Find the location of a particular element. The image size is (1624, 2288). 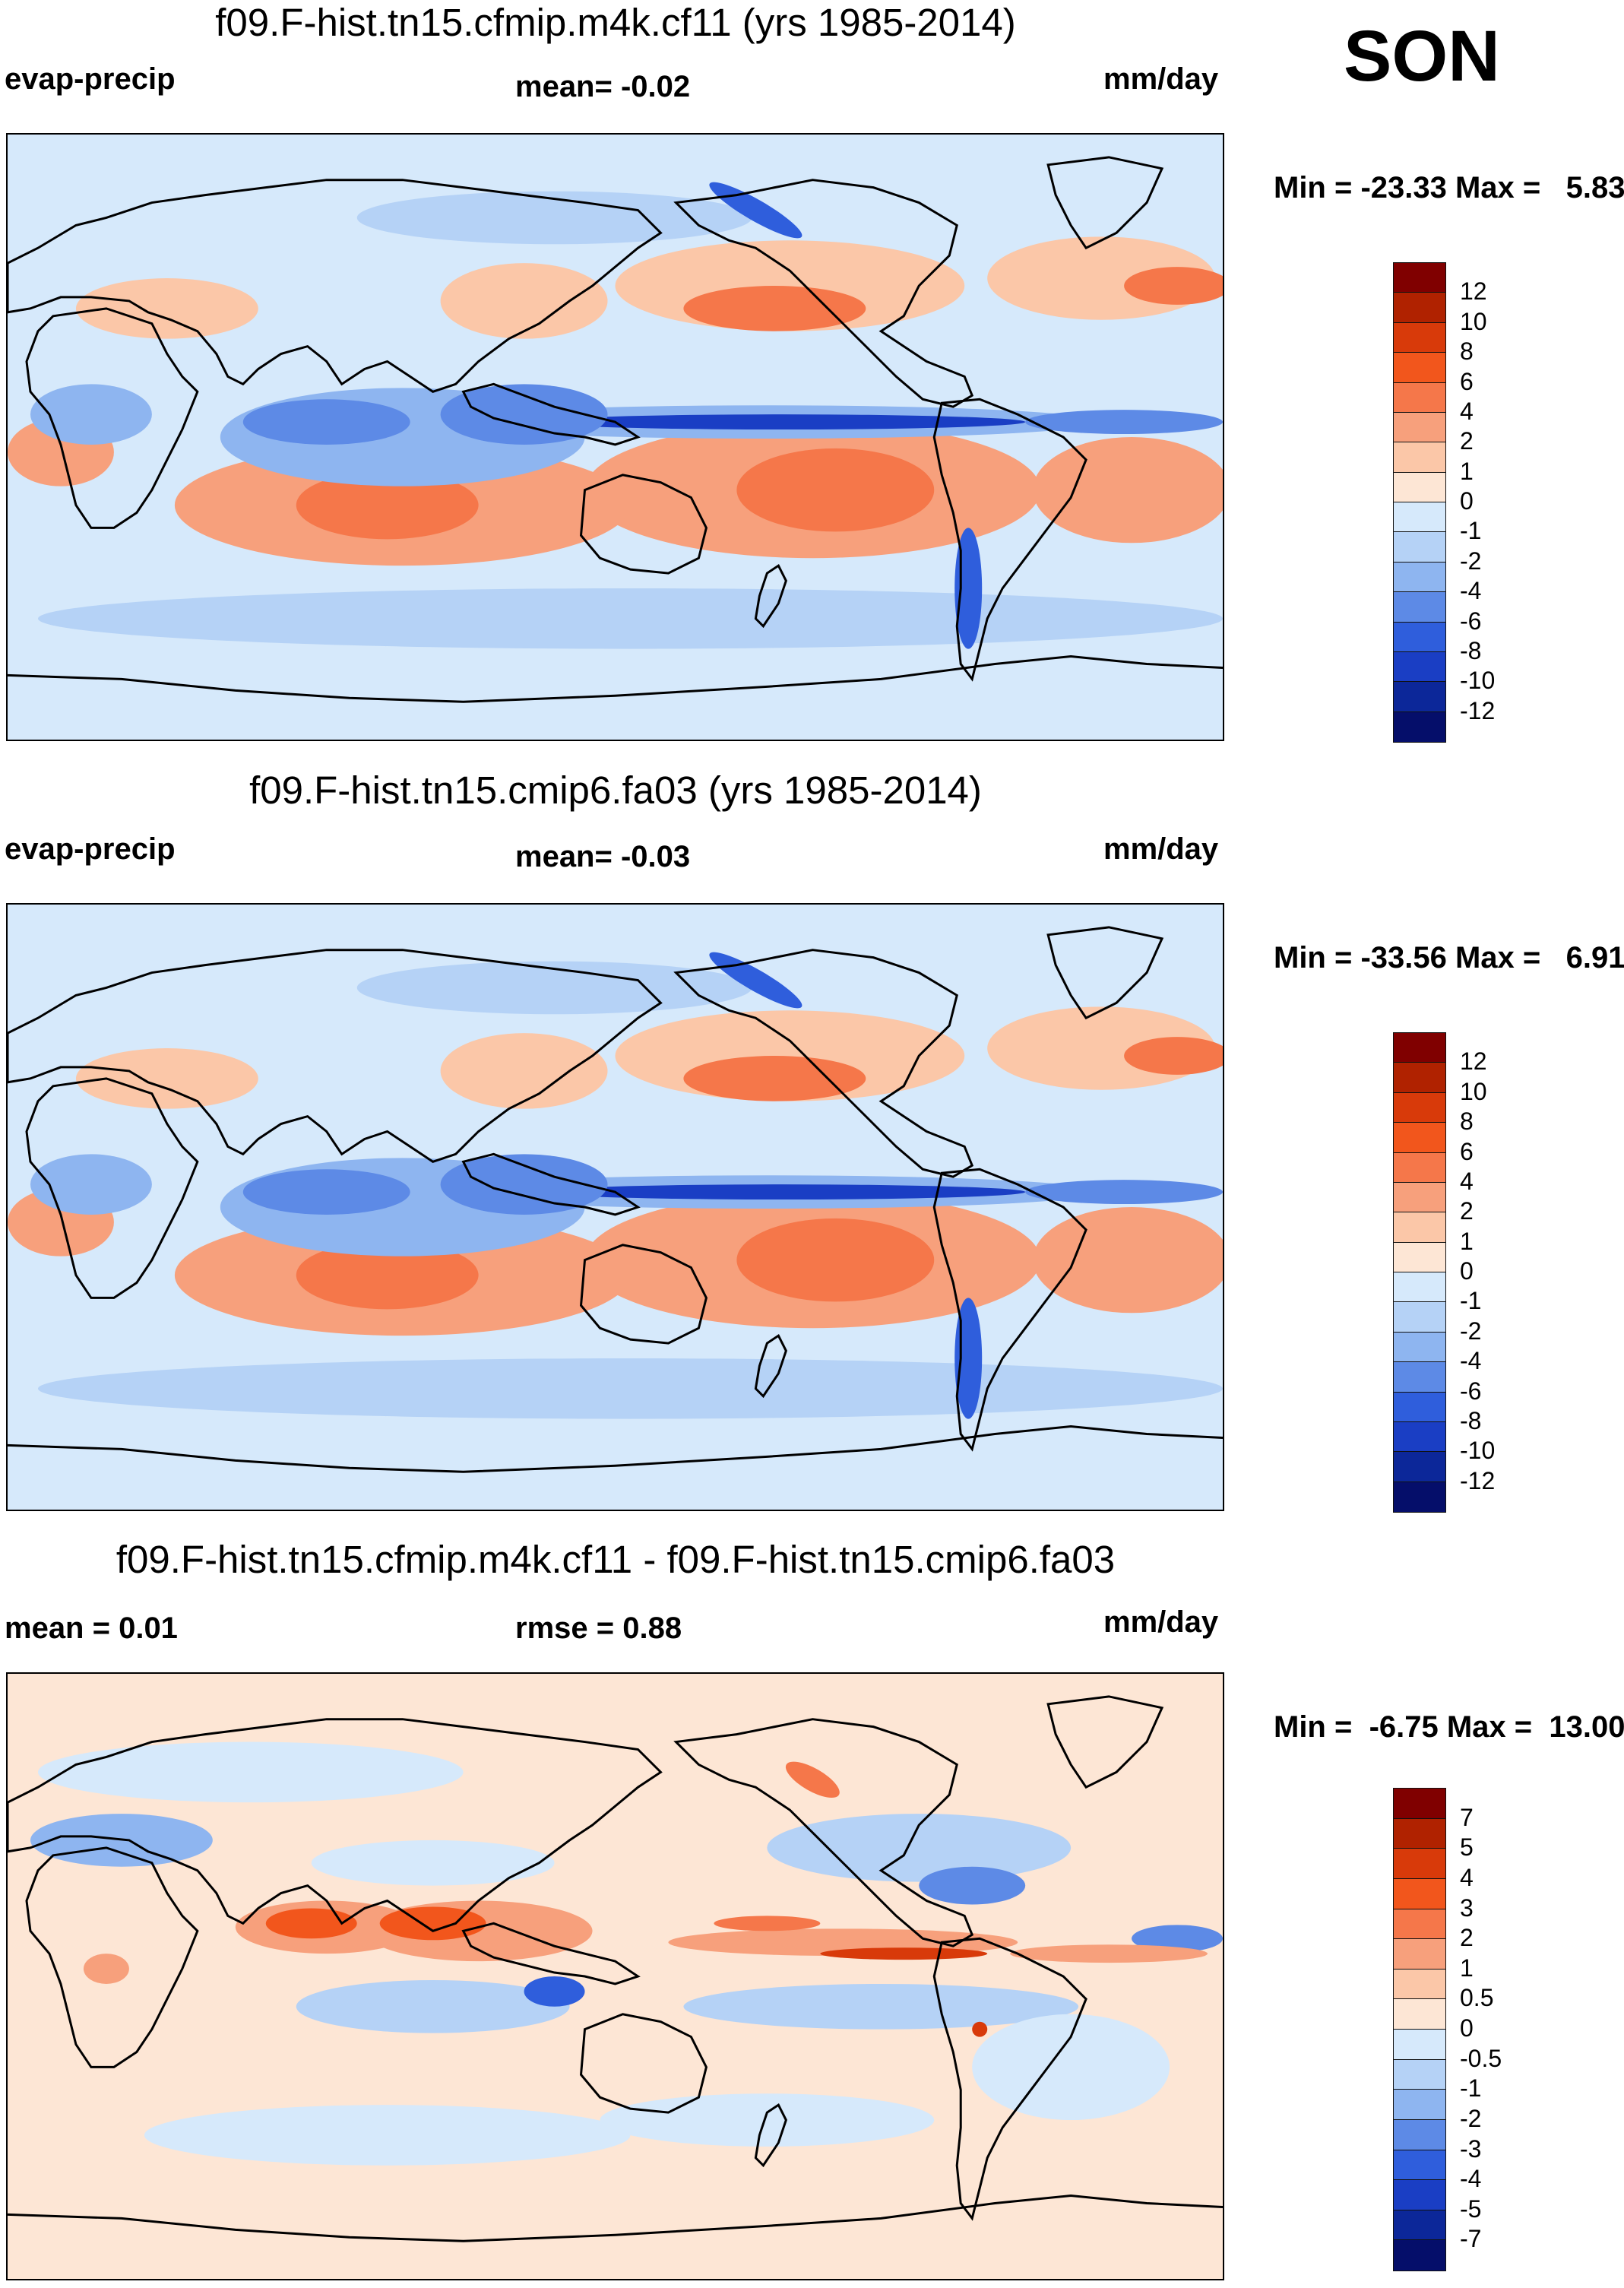

colorbar-tick-label: -4 is located at coordinates (1471, 1361).